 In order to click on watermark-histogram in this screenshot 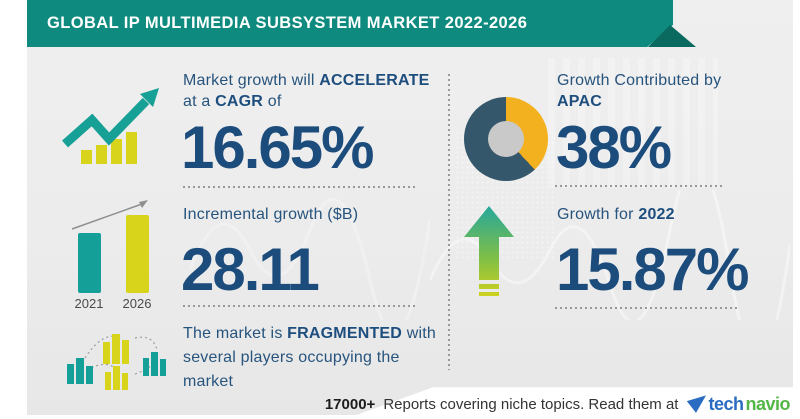, I will do `click(633, 123)`.